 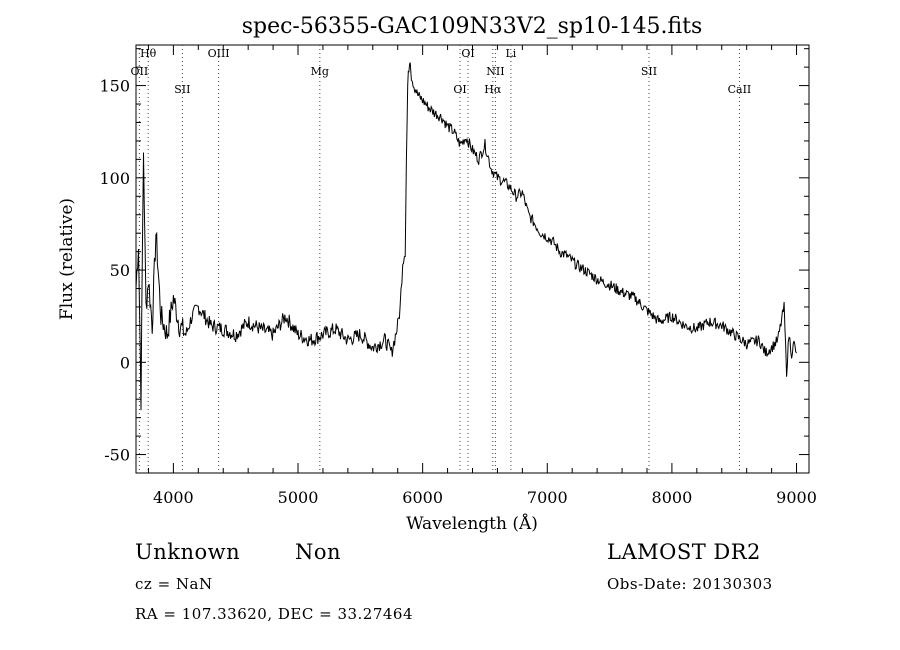 I want to click on x-tick-label: 9000, so click(x=796, y=497).